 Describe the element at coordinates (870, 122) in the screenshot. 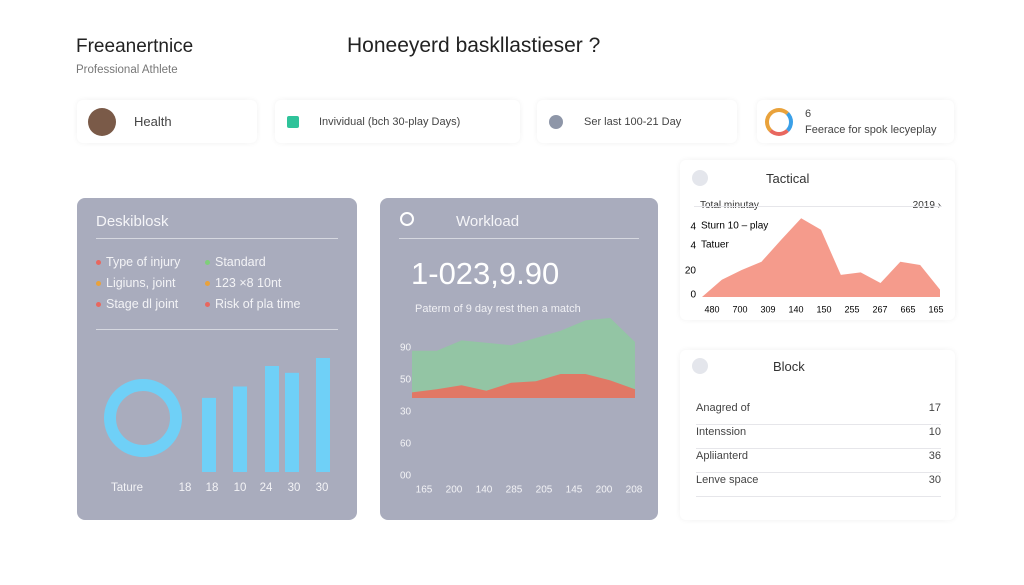

I see `tile-text: 6 Feerace for spok lecyeplay` at that location.